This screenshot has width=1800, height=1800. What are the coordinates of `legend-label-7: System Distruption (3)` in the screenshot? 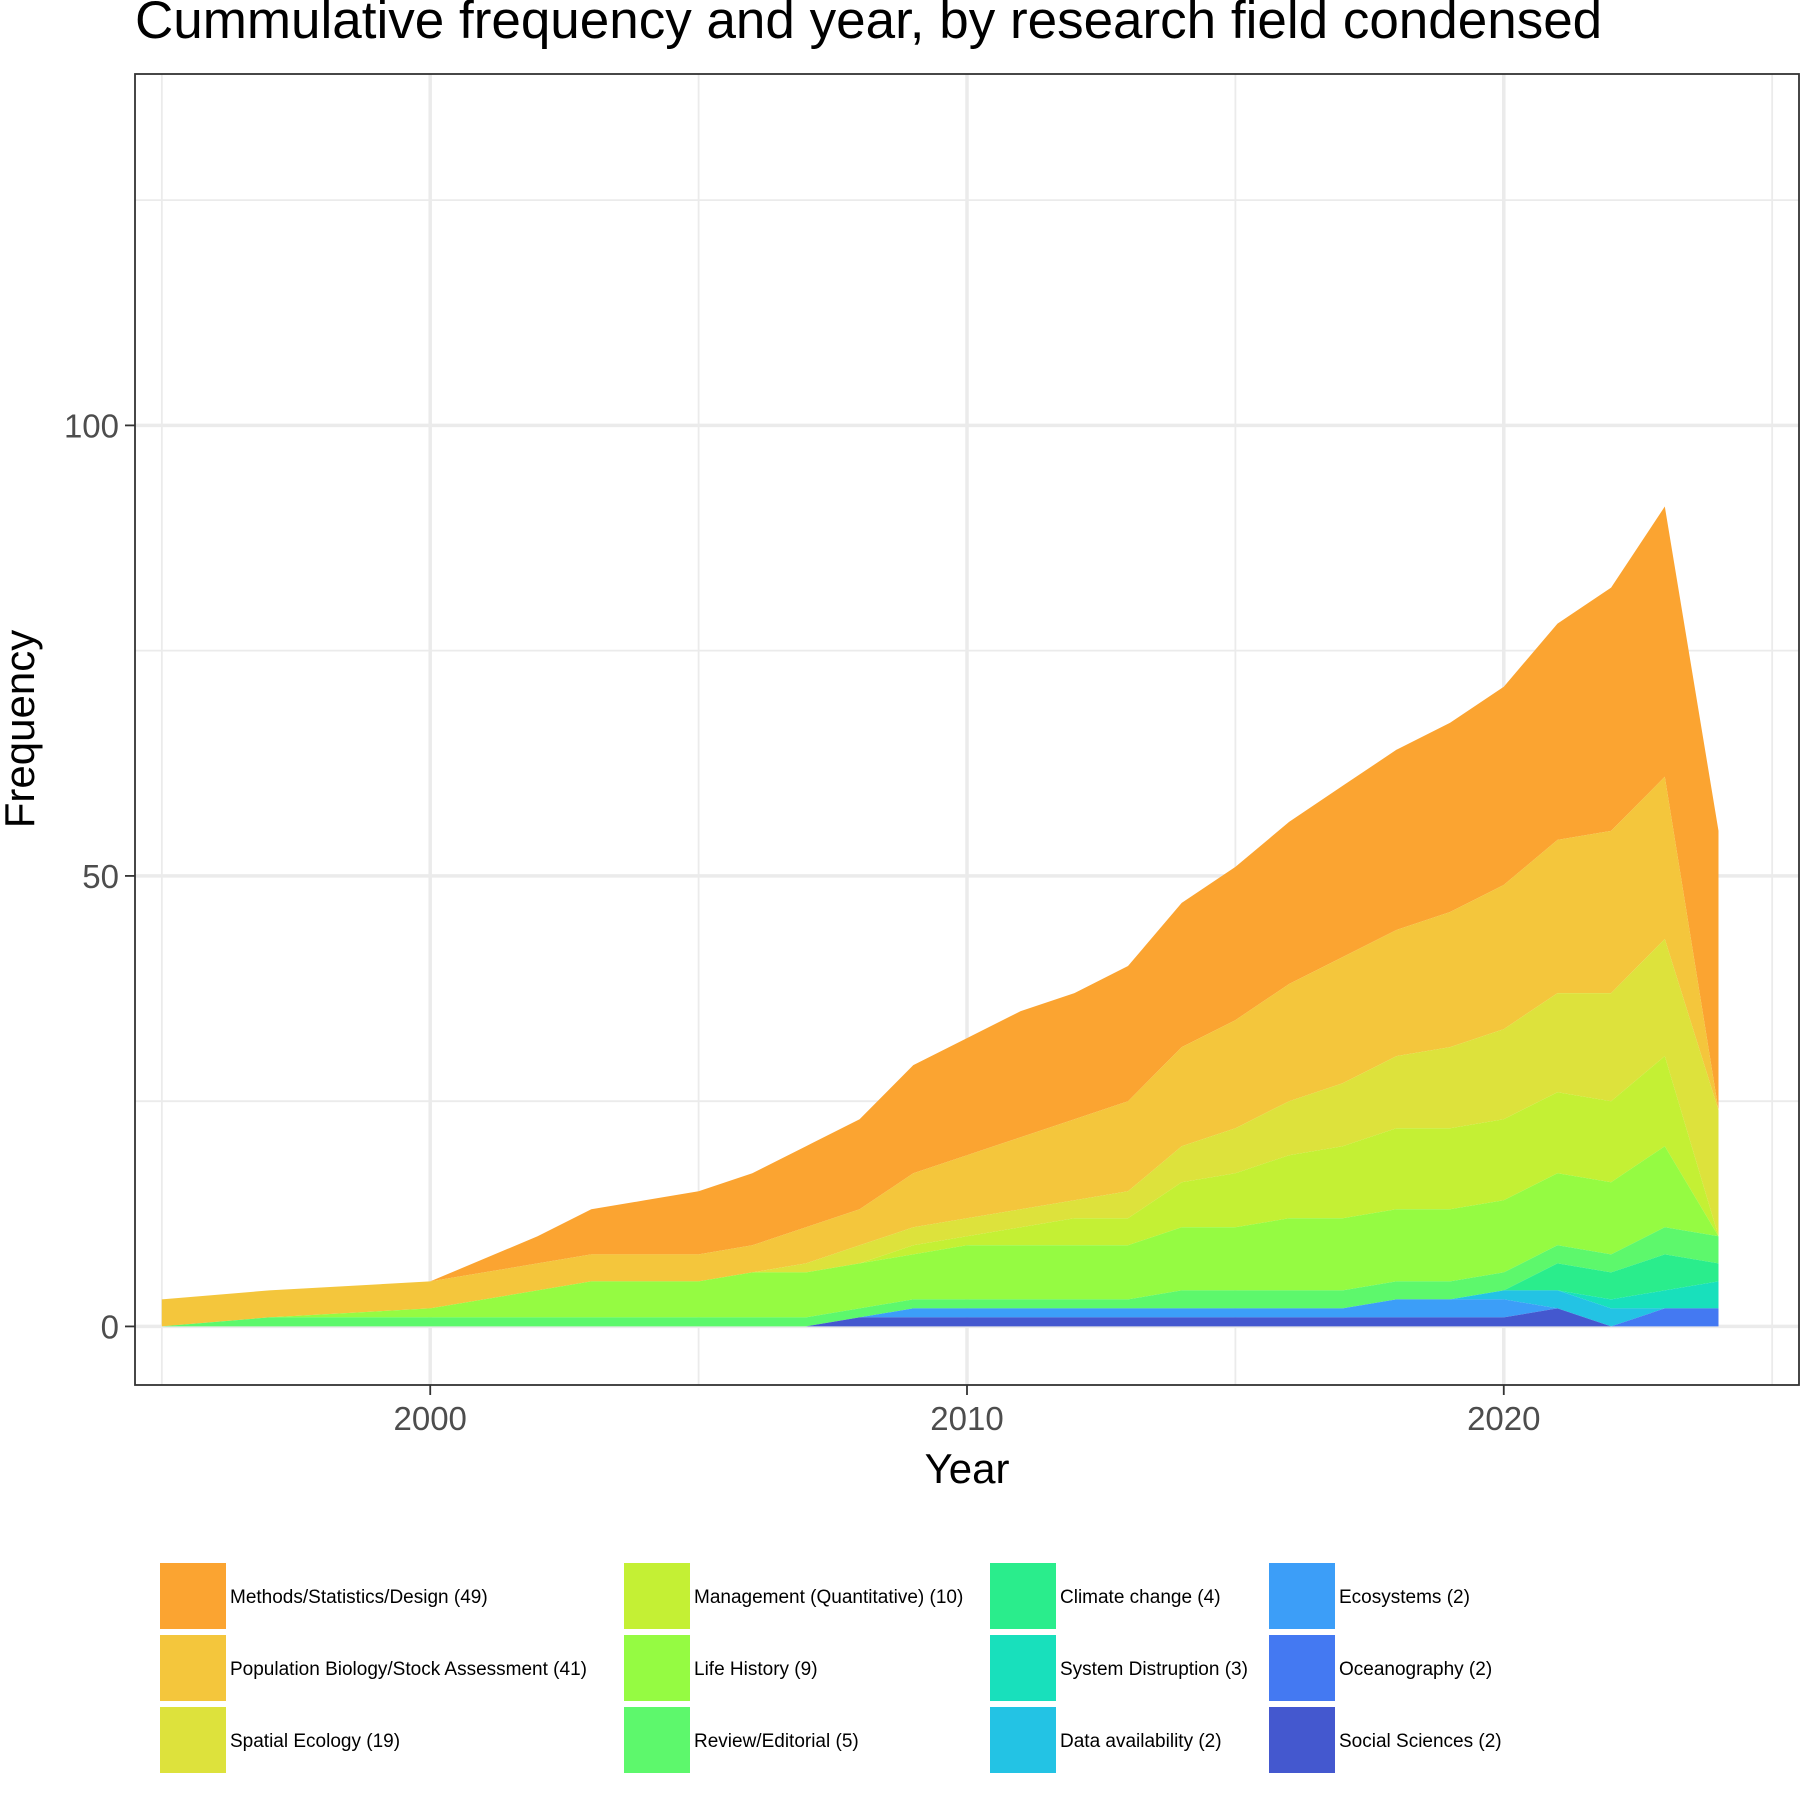 It's located at (1154, 1669).